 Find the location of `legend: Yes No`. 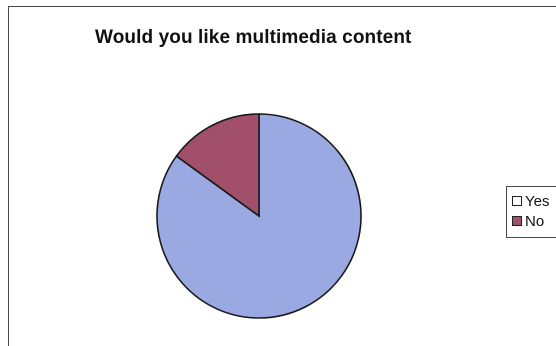

legend: Yes No is located at coordinates (531, 212).